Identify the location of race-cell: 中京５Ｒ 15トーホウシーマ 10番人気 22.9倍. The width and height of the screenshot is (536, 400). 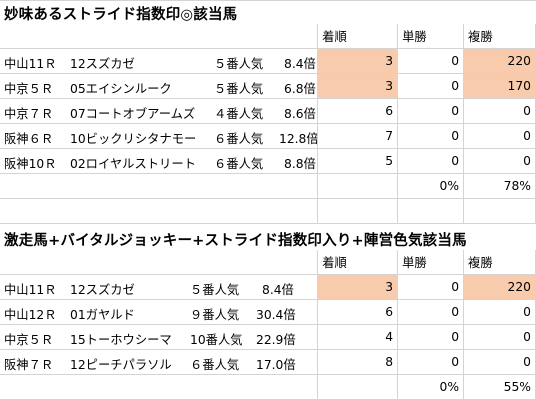
(159, 337).